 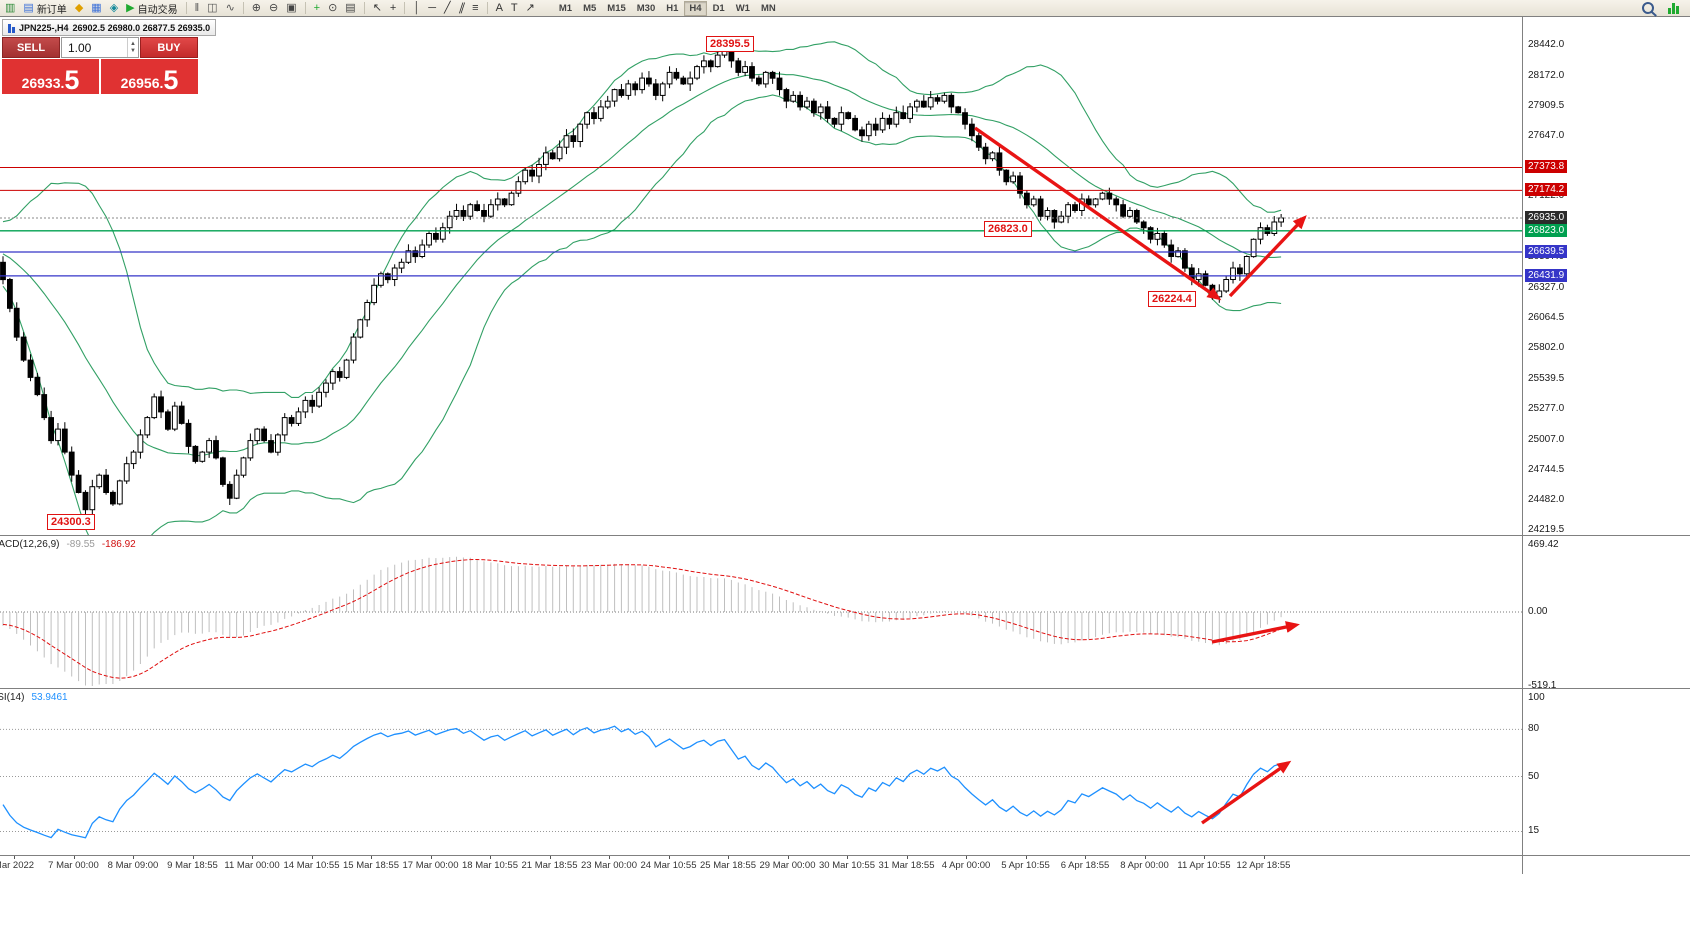 I want to click on shapes-icon: A, so click(x=499, y=7).